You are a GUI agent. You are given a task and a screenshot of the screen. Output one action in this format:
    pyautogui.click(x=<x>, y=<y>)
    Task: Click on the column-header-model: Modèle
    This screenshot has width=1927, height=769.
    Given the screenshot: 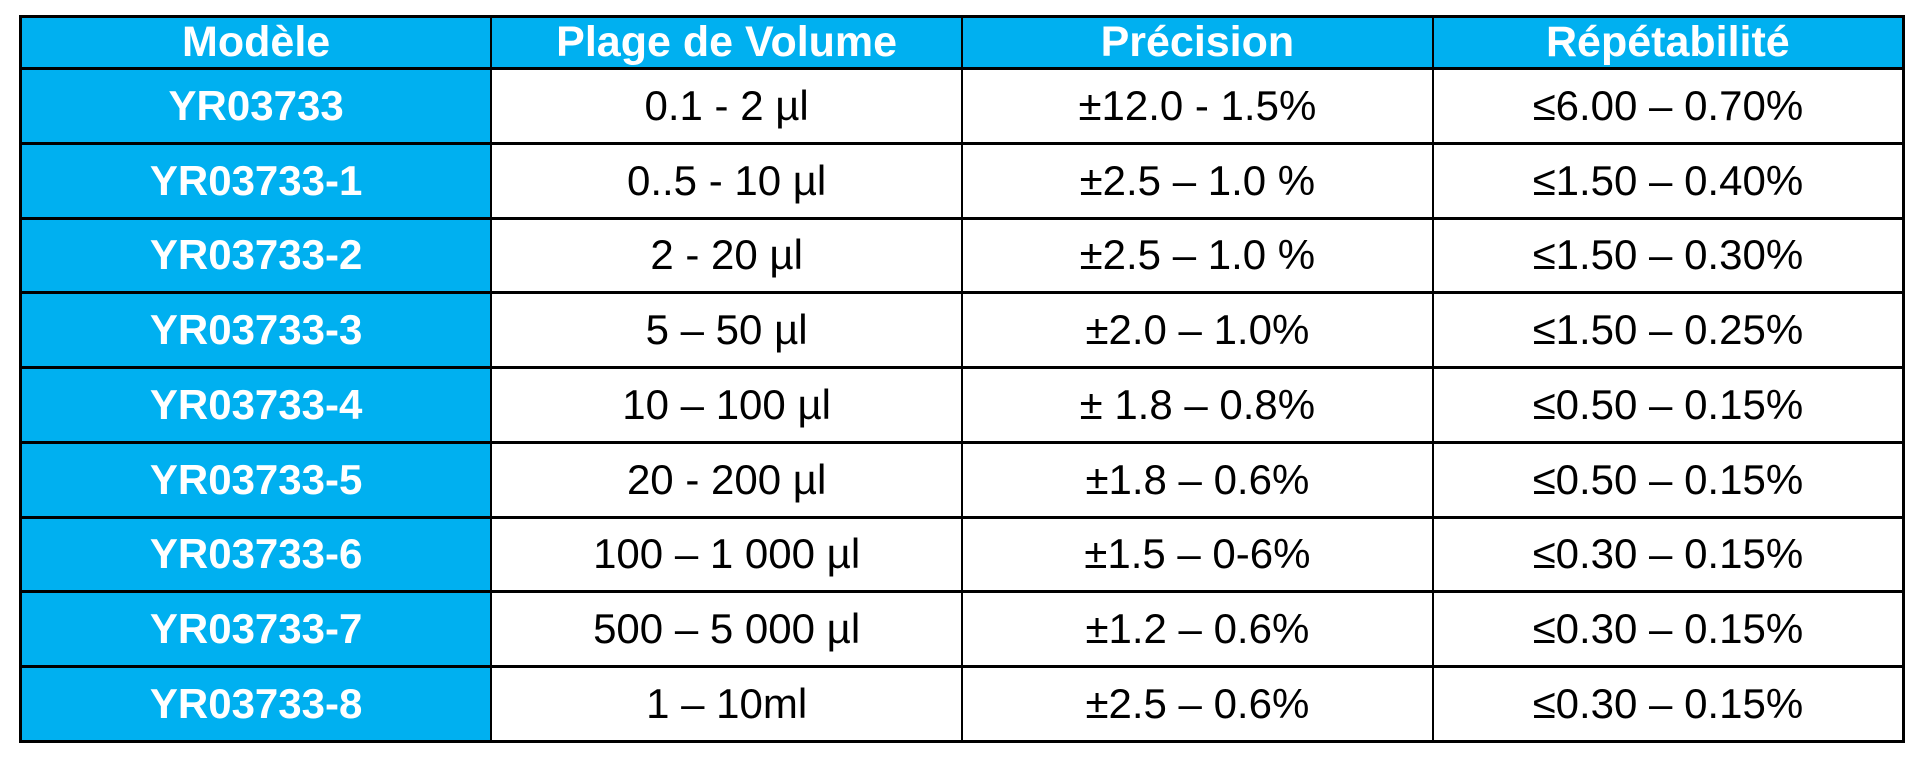 What is the action you would take?
    pyautogui.click(x=256, y=42)
    